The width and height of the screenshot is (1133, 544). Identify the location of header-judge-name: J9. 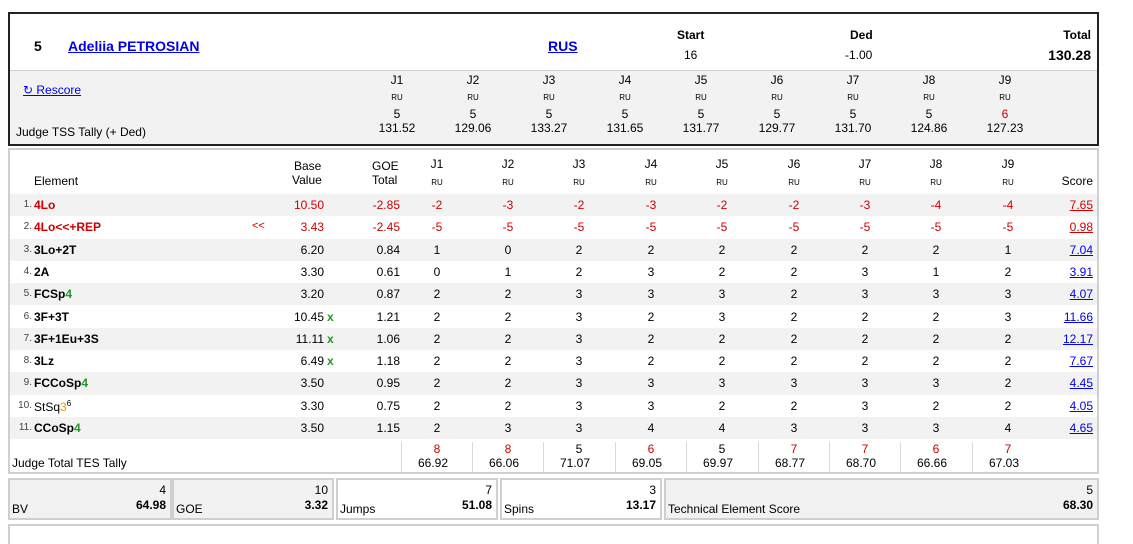
(1005, 80).